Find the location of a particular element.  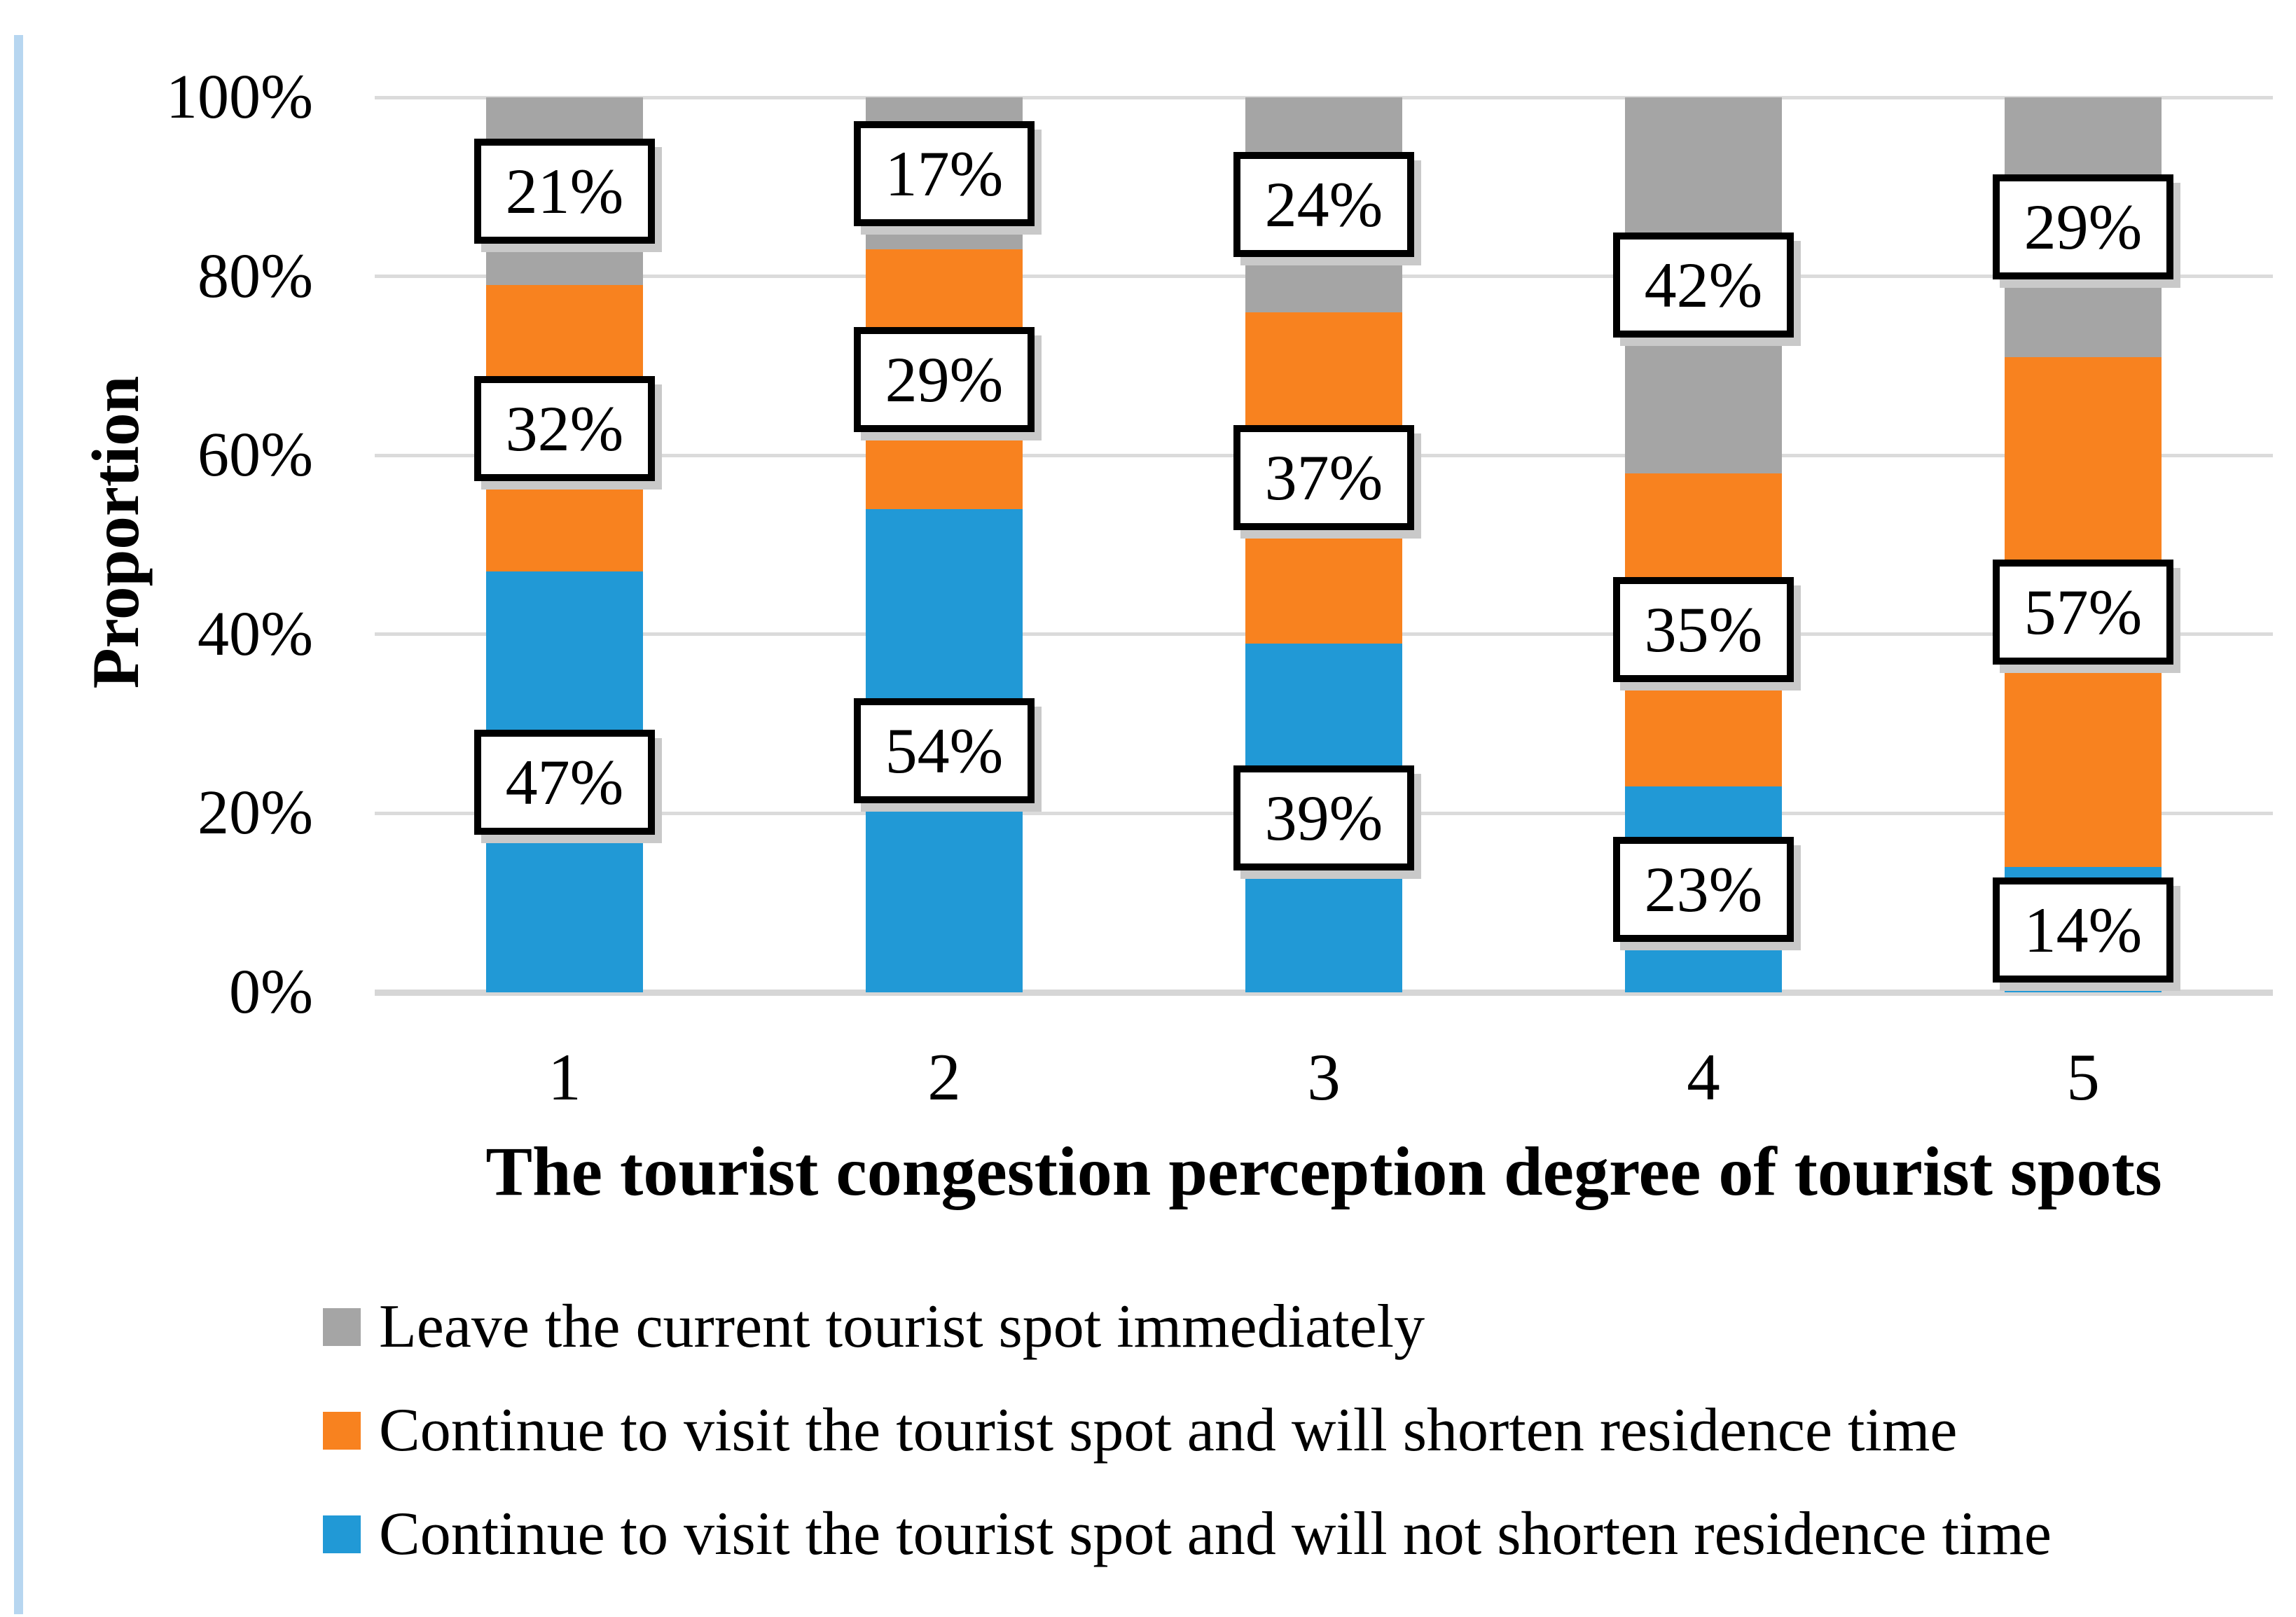

data-label-box: 42% is located at coordinates (1703, 285).